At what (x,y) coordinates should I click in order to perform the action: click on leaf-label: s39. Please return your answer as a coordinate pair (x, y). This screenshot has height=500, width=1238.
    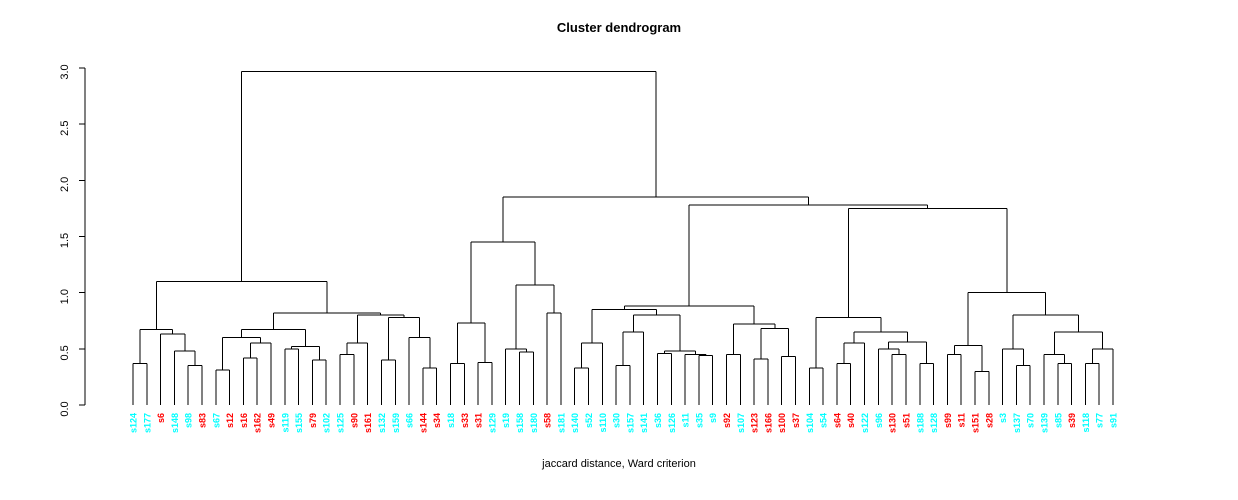
    Looking at the image, I should click on (1072, 420).